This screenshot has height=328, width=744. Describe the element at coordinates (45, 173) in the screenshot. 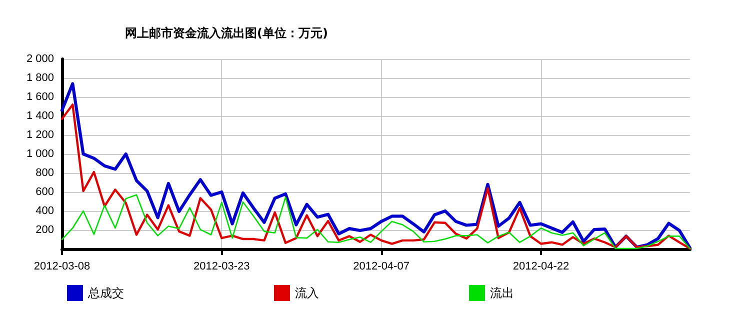

I see `y-tick-label: 800` at that location.